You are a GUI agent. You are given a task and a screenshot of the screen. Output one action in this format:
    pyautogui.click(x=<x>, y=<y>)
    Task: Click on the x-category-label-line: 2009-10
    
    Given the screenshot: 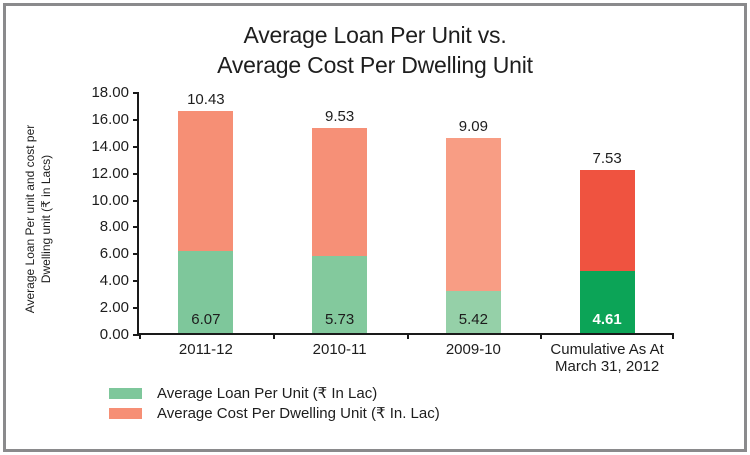 What is the action you would take?
    pyautogui.click(x=473, y=349)
    